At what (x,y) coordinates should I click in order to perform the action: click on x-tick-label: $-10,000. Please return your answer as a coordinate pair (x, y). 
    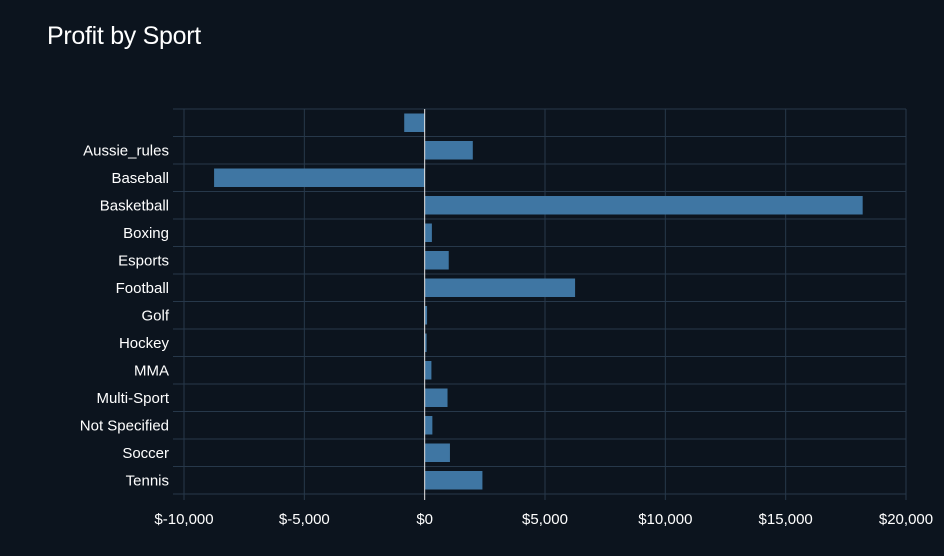
    Looking at the image, I should click on (183, 519).